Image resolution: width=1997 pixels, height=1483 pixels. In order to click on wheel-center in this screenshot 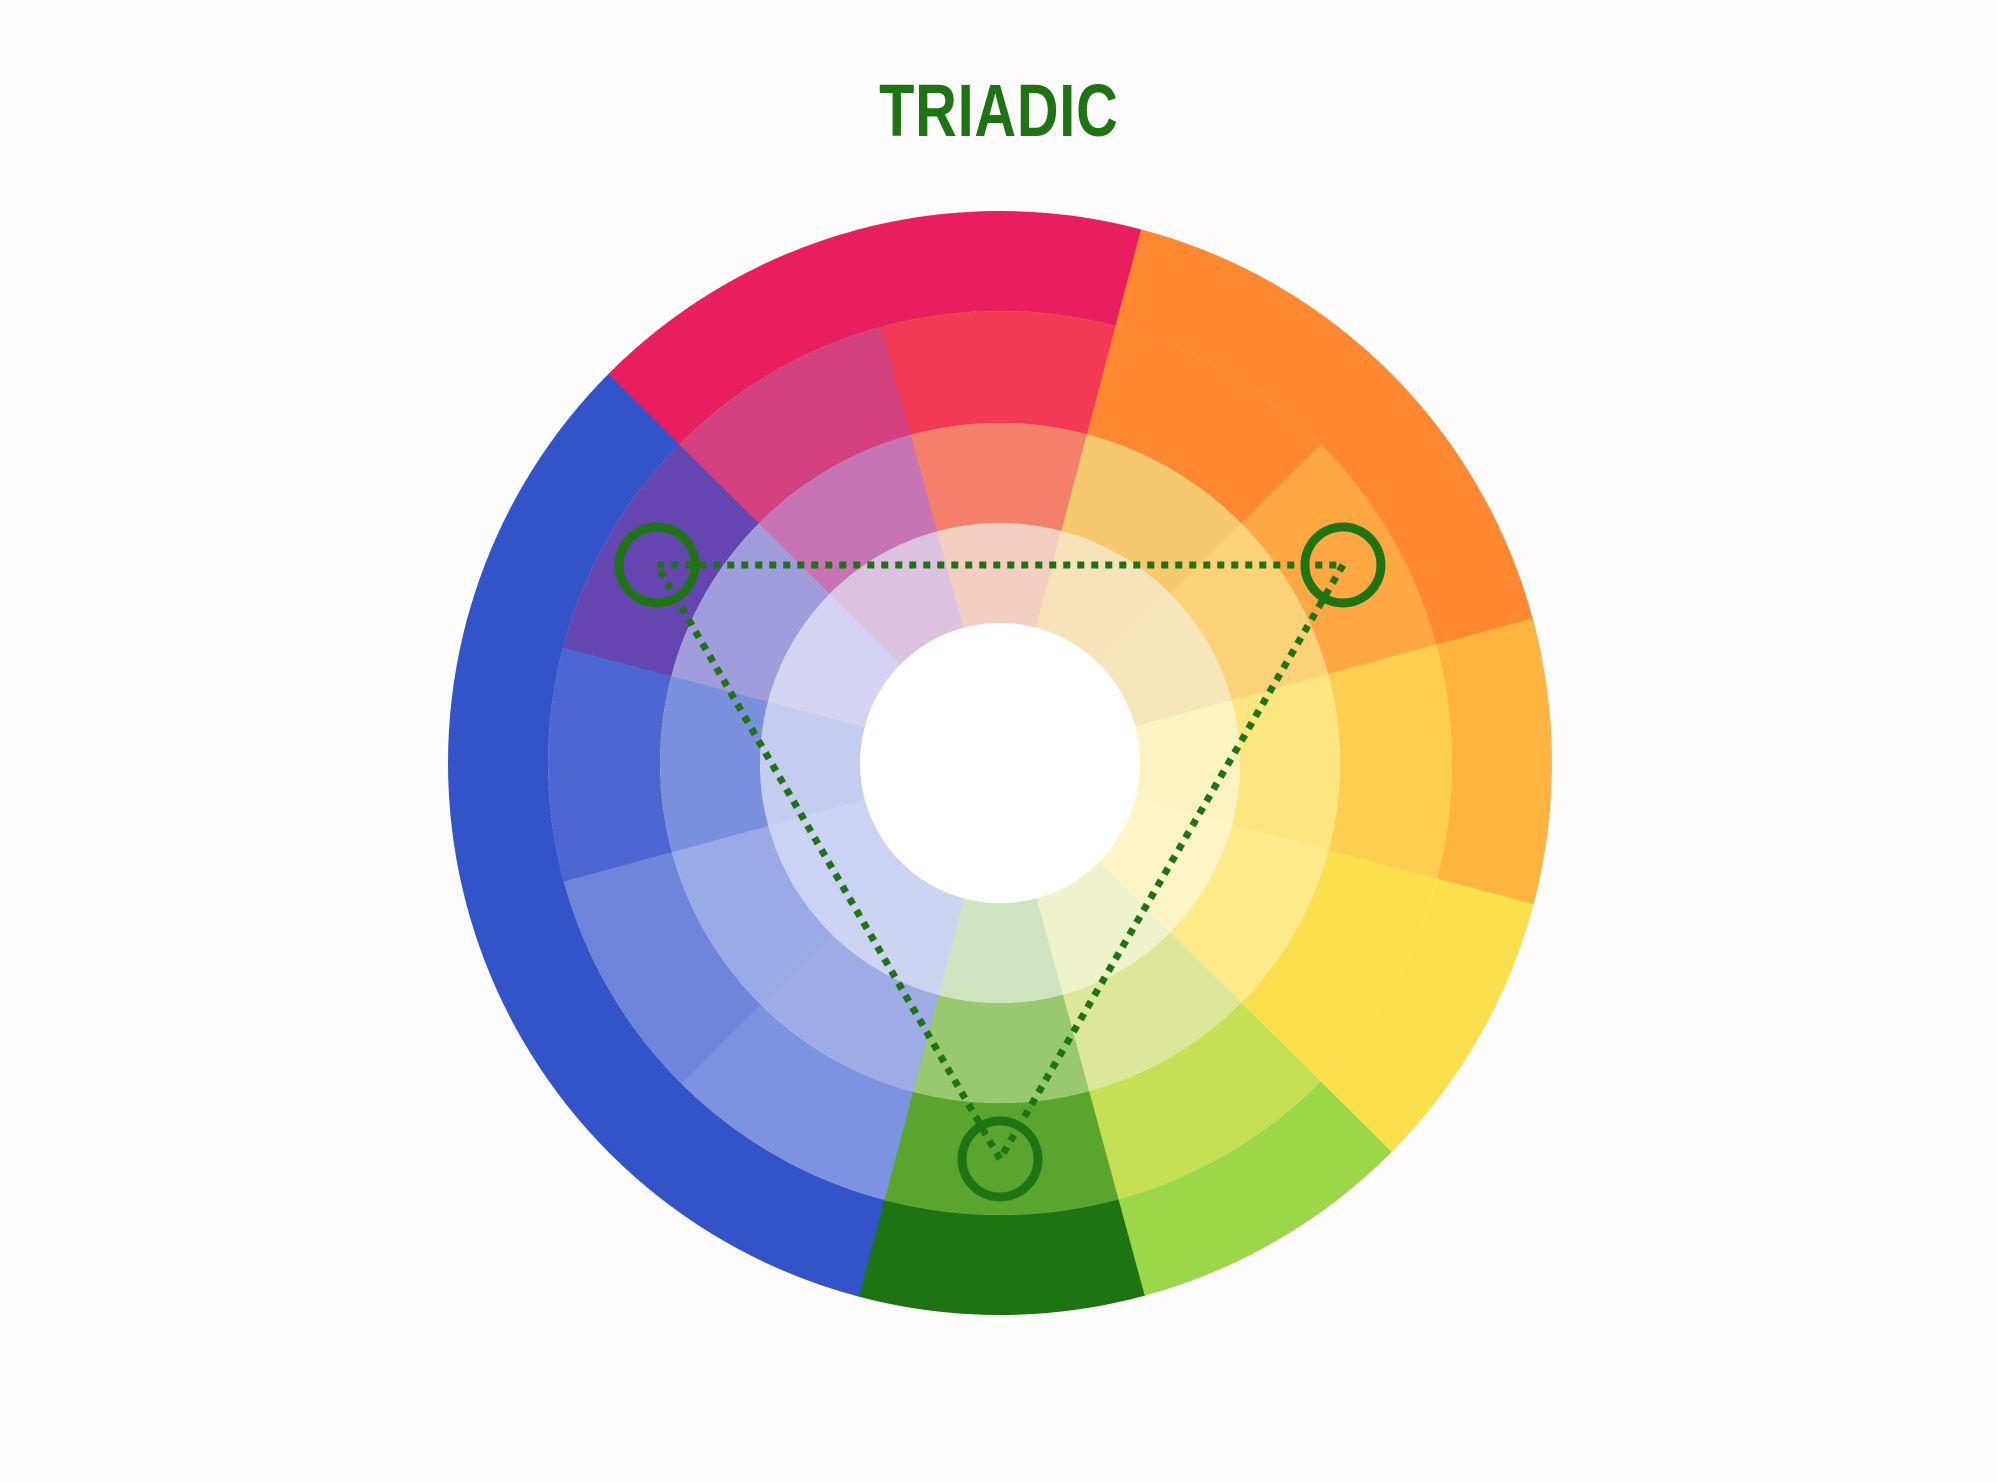, I will do `click(1000, 763)`.